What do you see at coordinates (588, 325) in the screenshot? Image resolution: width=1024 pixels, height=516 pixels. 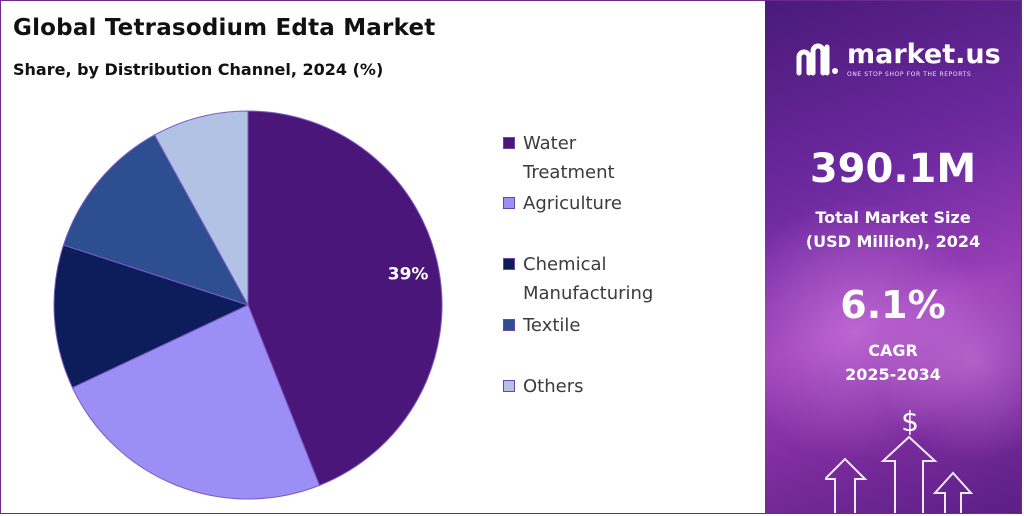 I see `legend-item-textile: Textile` at bounding box center [588, 325].